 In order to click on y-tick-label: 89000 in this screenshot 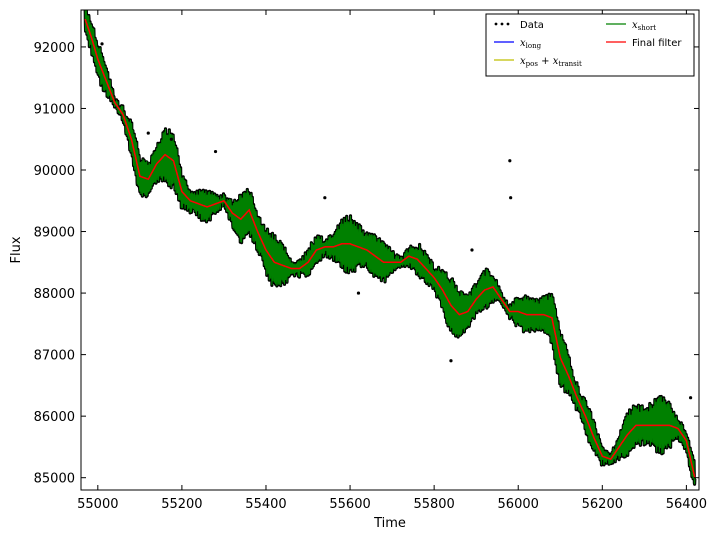, I will do `click(54, 233)`.